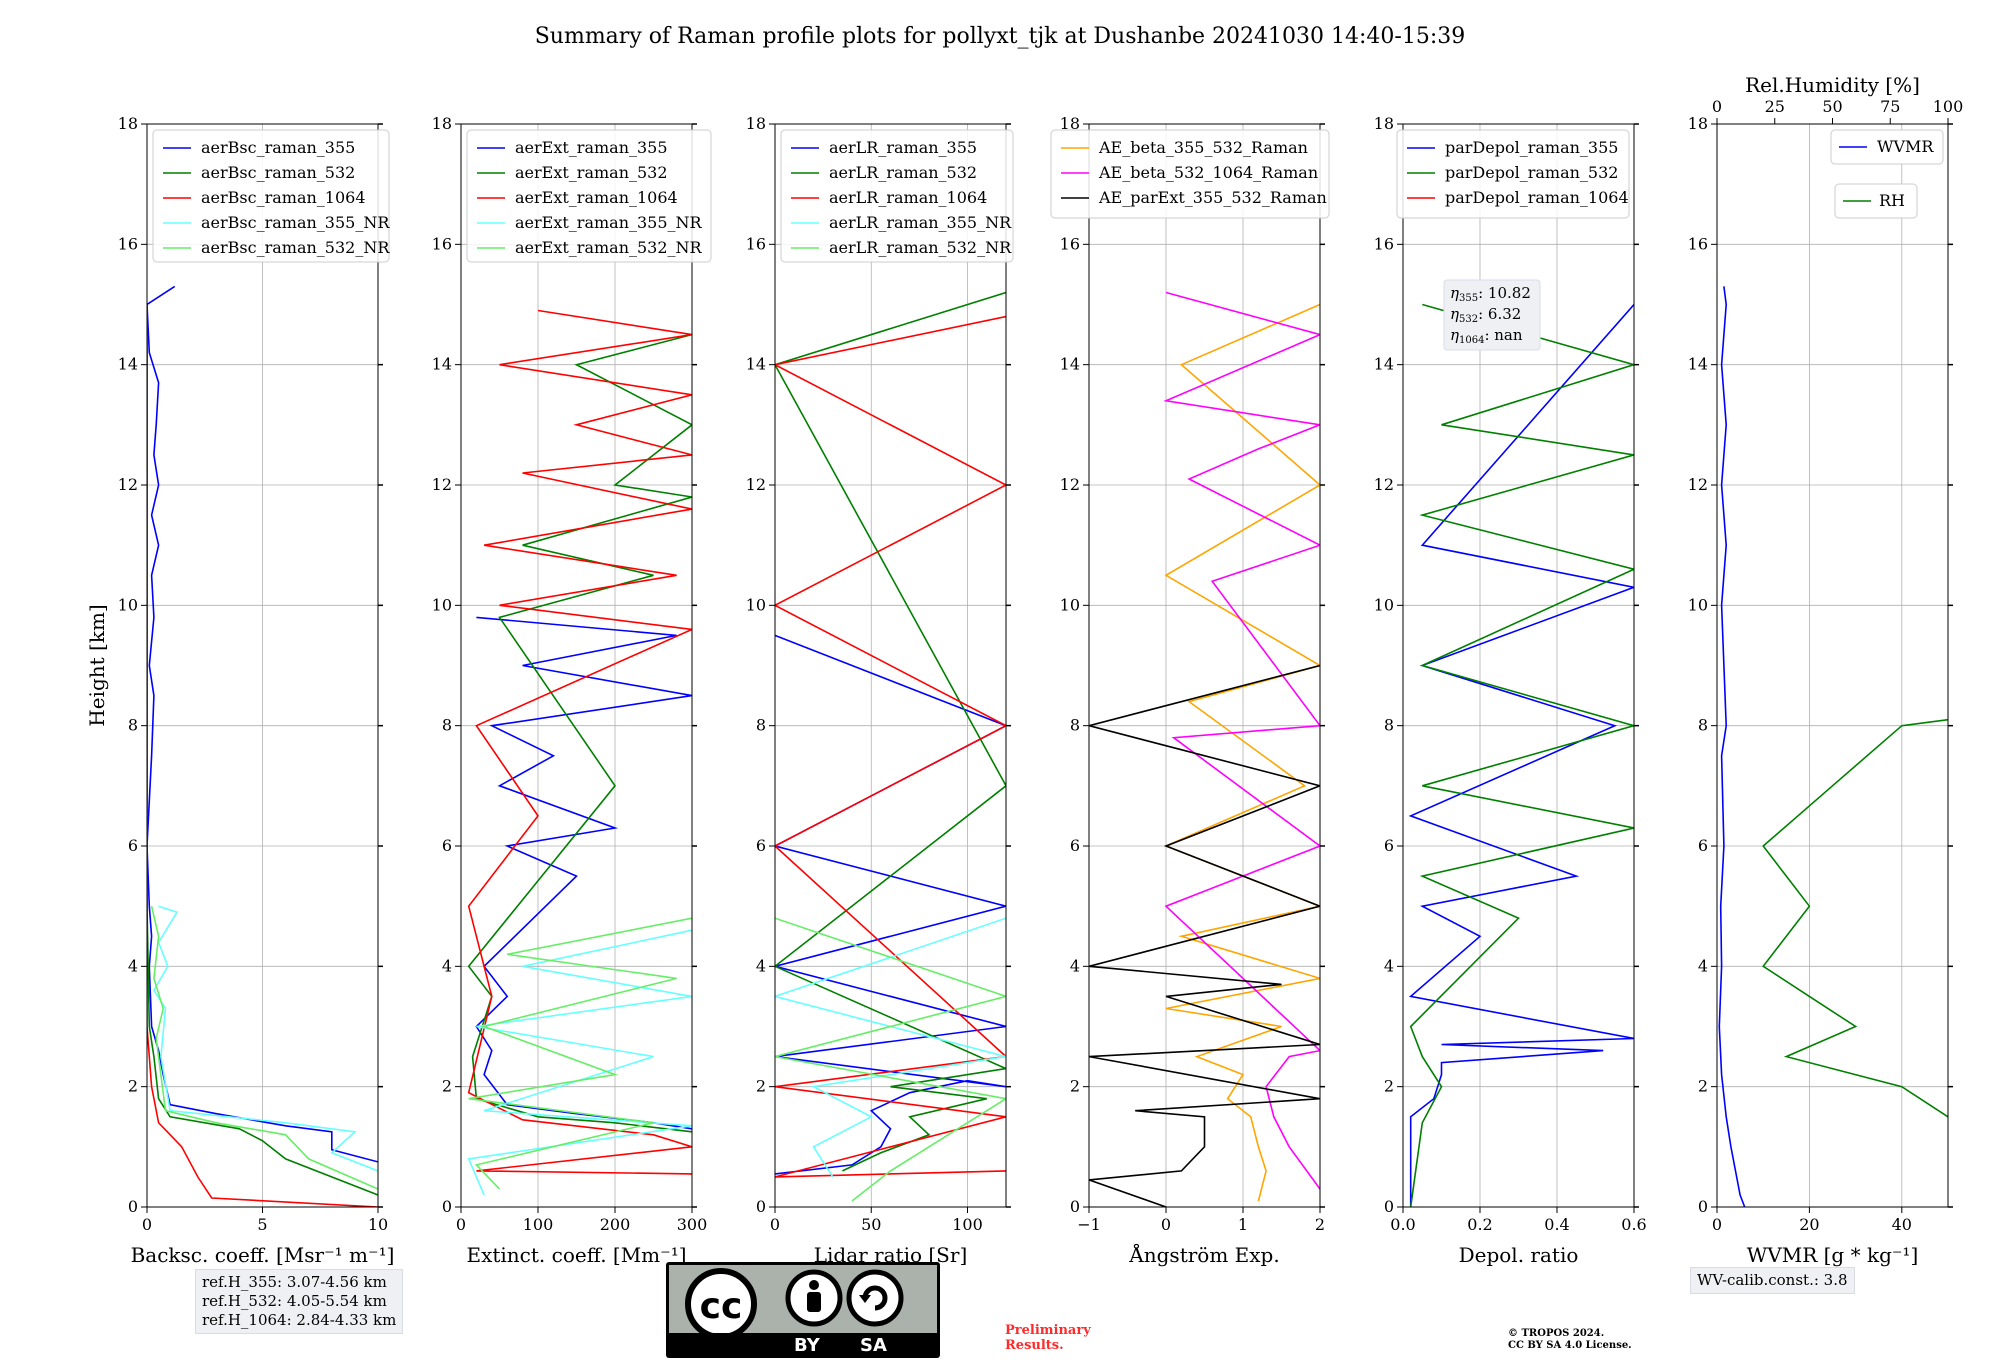 The height and width of the screenshot is (1360, 2000). Describe the element at coordinates (1832, 665) in the screenshot. I see `wv-plot-area` at that location.